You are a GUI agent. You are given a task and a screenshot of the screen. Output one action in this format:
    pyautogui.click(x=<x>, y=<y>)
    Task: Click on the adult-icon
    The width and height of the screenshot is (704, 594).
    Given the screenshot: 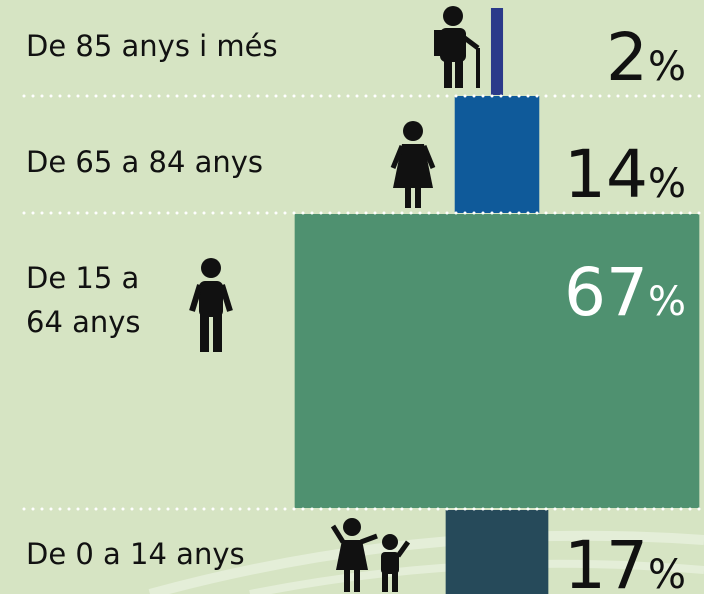 What is the action you would take?
    pyautogui.click(x=211, y=305)
    